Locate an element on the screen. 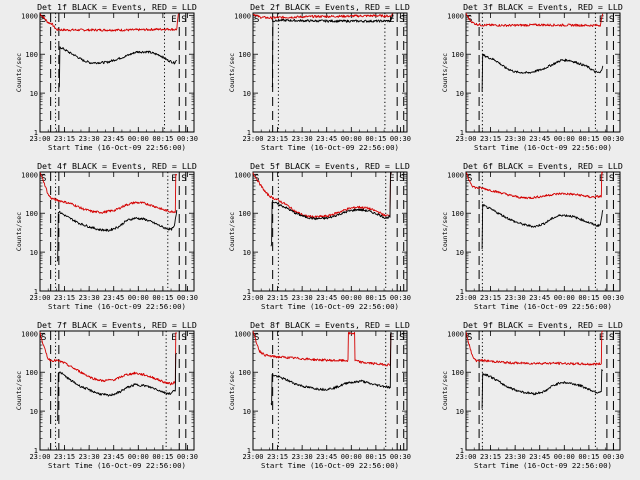  panel-title: Det 6f BLACK = Events, RED = LLD is located at coordinates (543, 166).